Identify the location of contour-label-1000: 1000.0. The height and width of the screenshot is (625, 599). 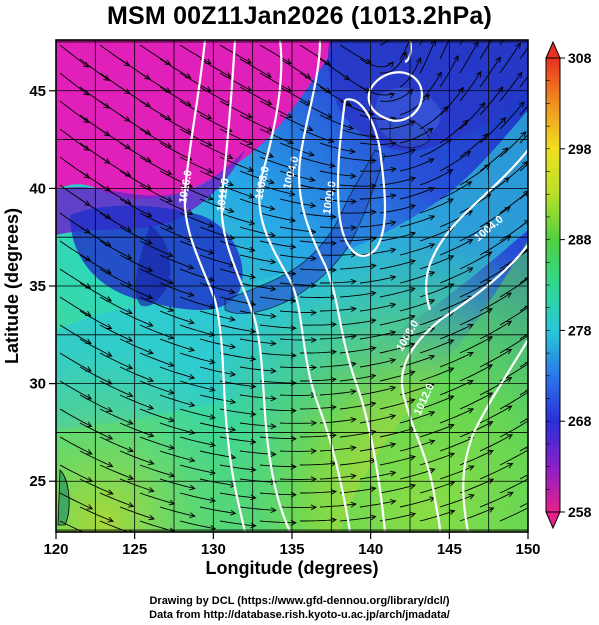
(330, 197).